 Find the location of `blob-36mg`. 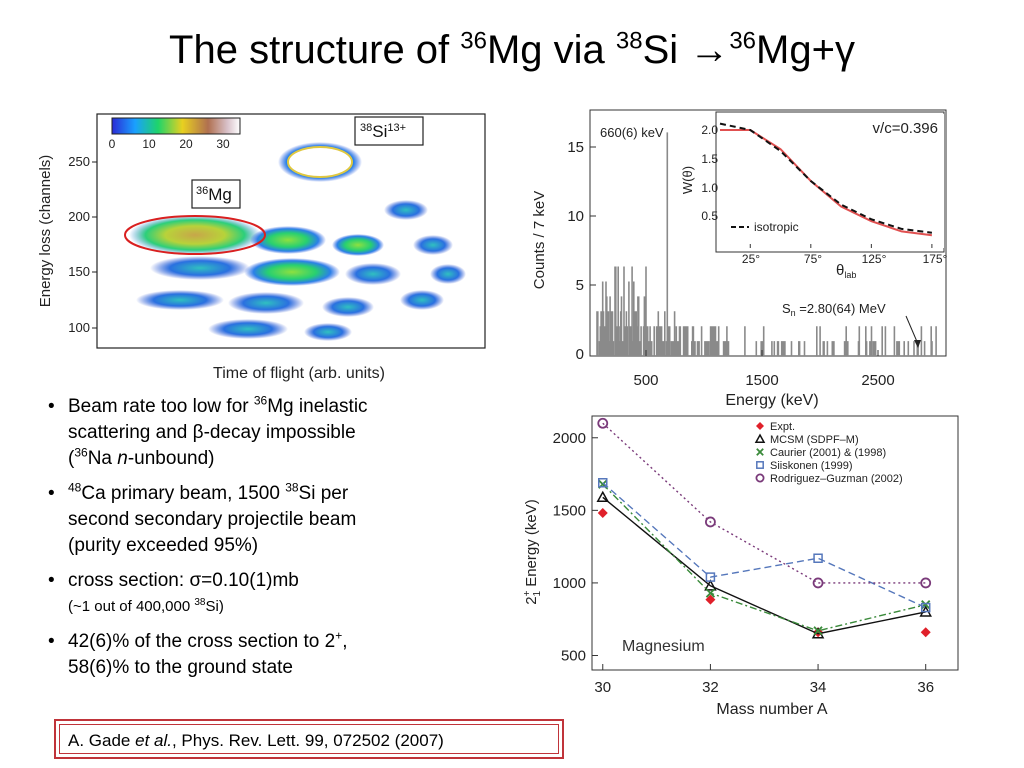

blob-36mg is located at coordinates (195, 235).